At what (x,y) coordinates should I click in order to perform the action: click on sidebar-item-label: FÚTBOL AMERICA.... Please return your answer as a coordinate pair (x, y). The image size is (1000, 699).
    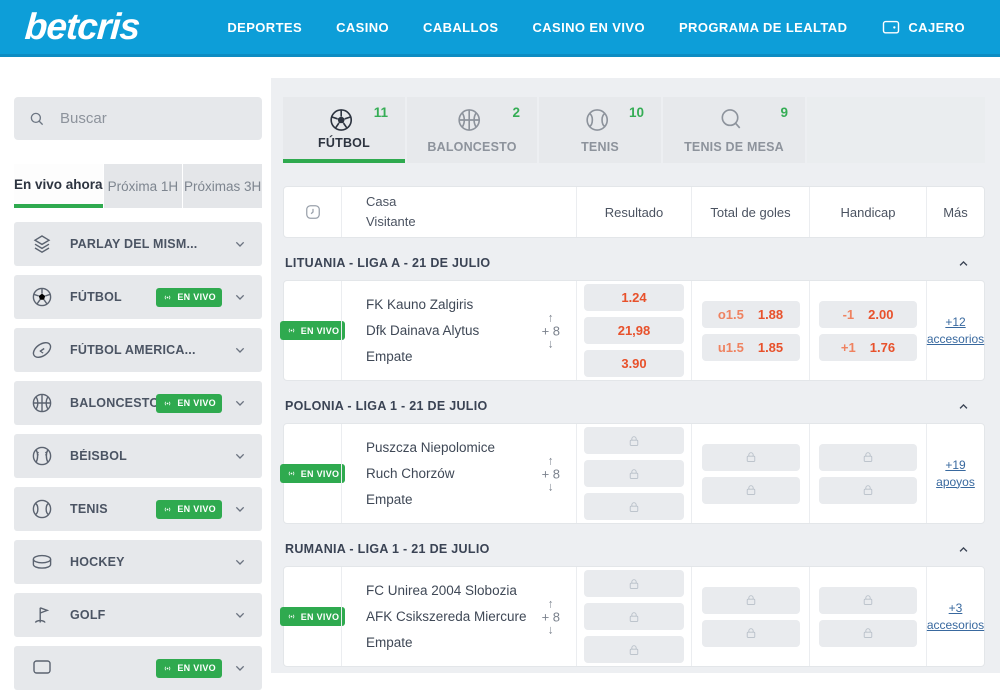
    Looking at the image, I should click on (151, 350).